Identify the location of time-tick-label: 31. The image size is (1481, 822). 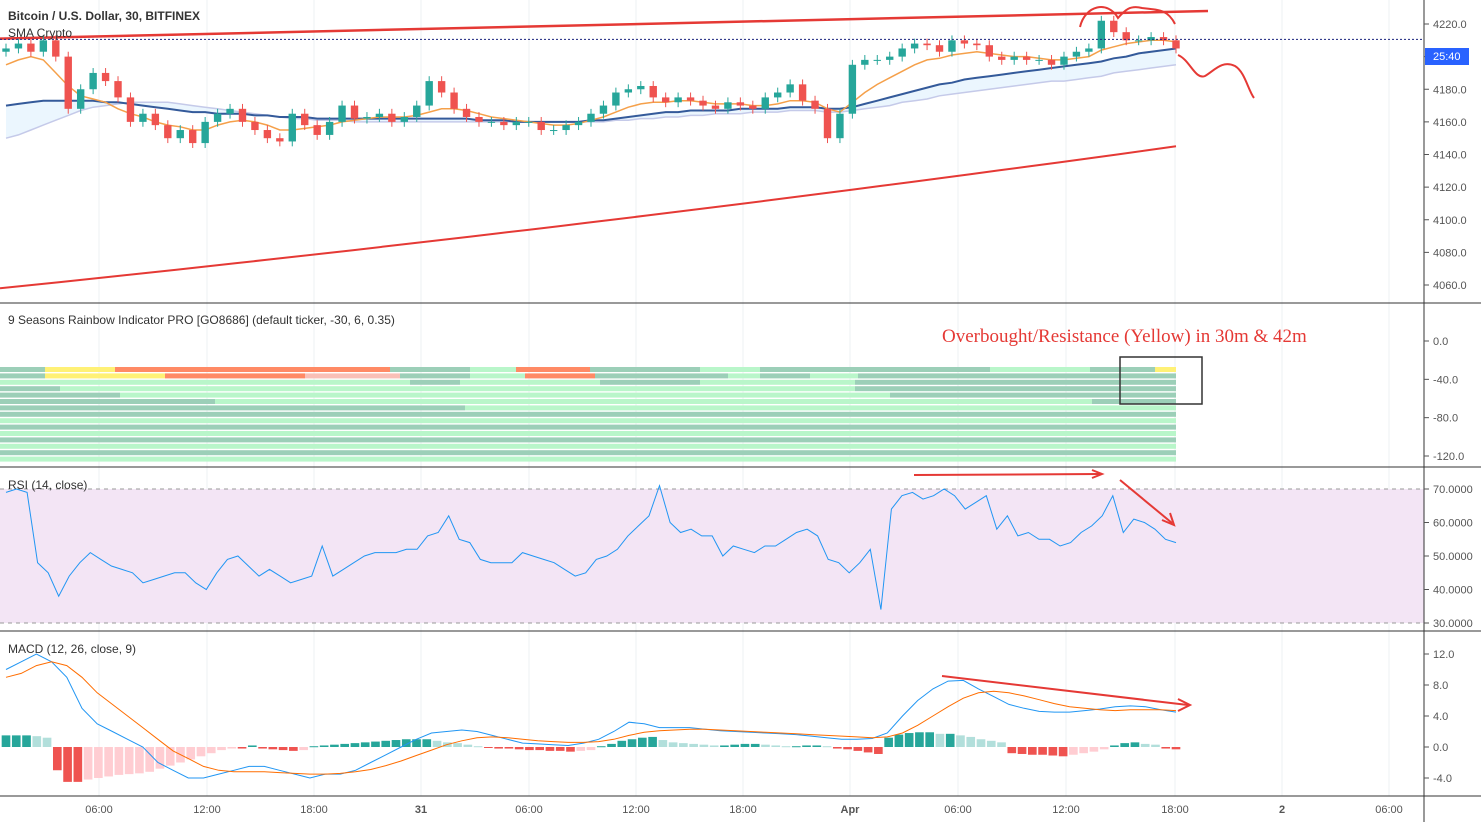
(421, 810).